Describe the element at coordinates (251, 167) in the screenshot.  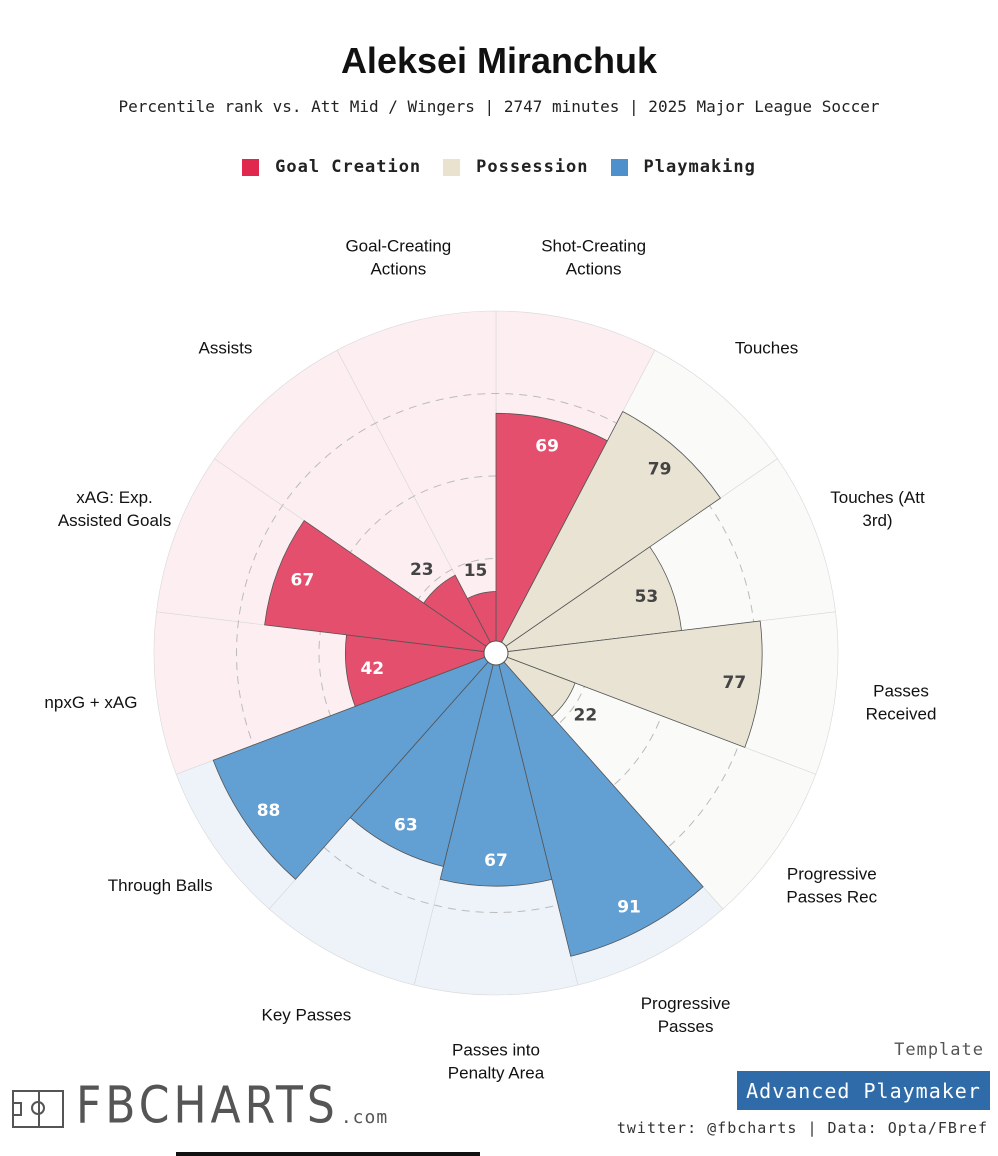
I see `legend-swatch-goal-creation` at that location.